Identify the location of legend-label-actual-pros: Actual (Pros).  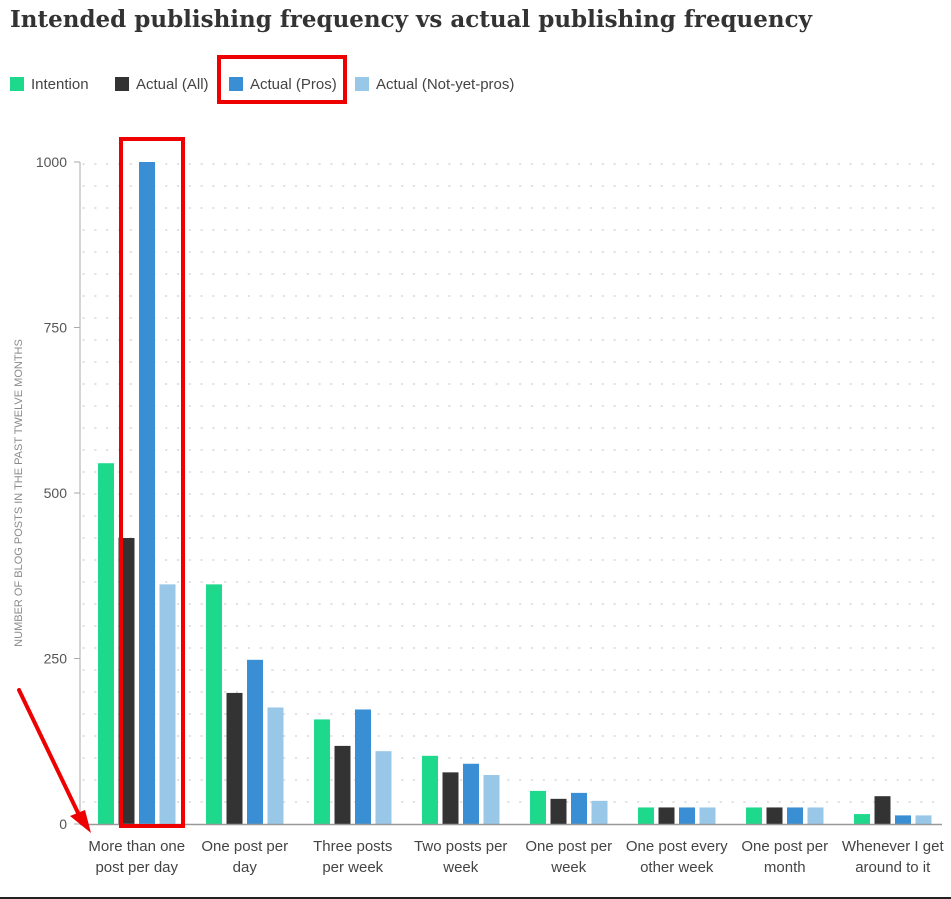
(293, 84).